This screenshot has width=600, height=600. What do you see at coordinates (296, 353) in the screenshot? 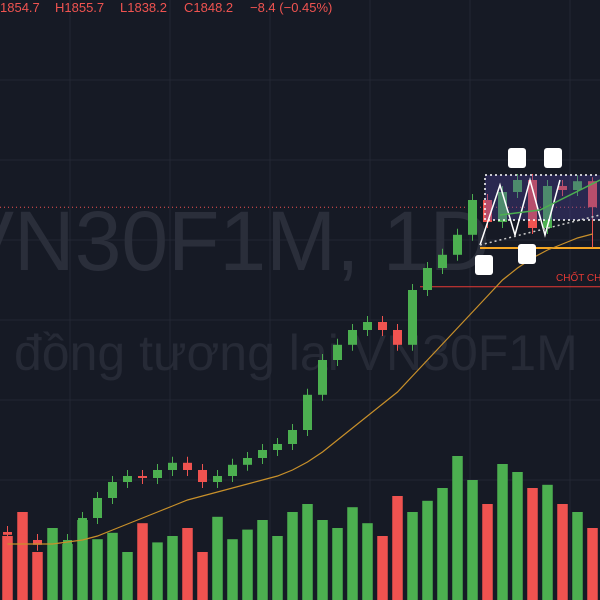
I see `watermark-description: đồng tương lai VN30F1M` at bounding box center [296, 353].